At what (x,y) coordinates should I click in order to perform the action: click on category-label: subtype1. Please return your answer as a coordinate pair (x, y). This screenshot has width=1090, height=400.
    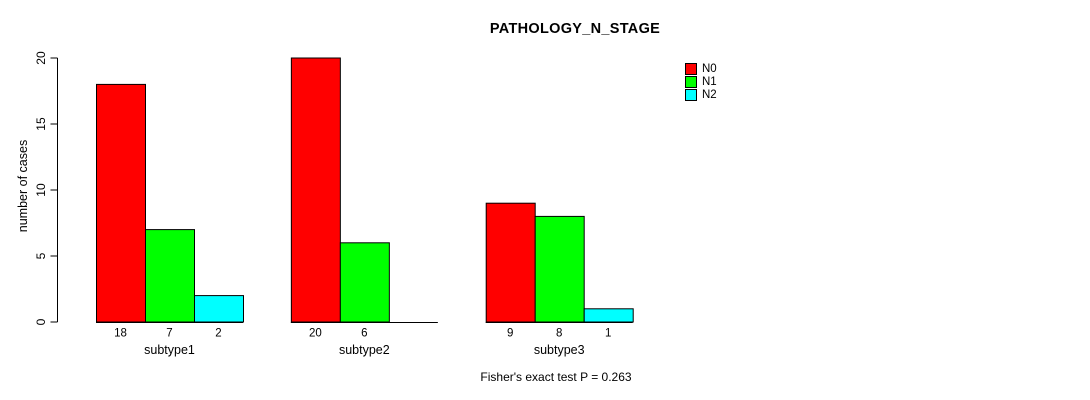
    Looking at the image, I should click on (169, 350).